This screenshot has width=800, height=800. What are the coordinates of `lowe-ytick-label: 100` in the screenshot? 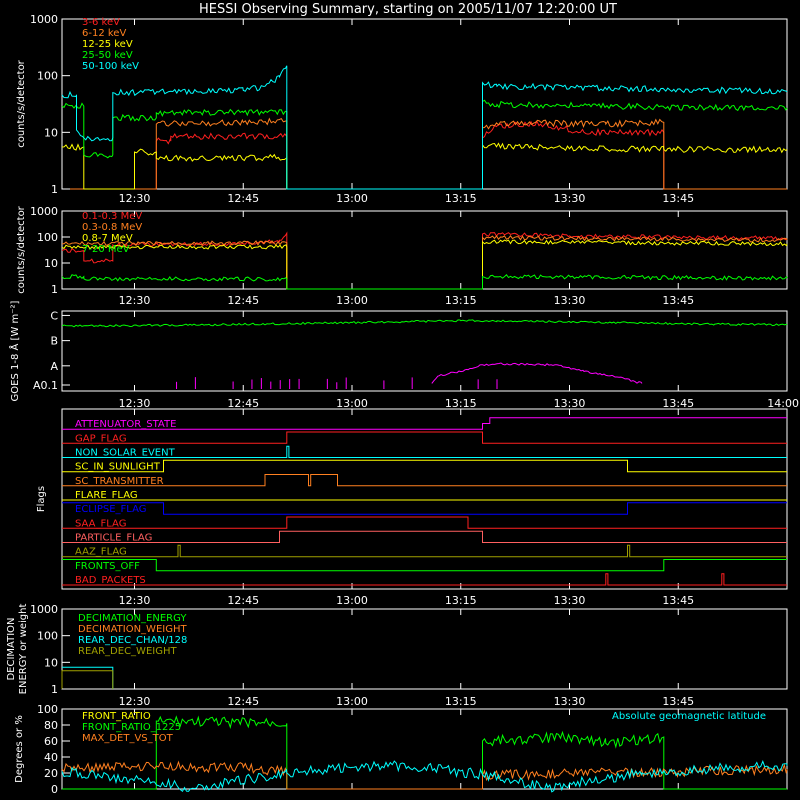 It's located at (47, 76).